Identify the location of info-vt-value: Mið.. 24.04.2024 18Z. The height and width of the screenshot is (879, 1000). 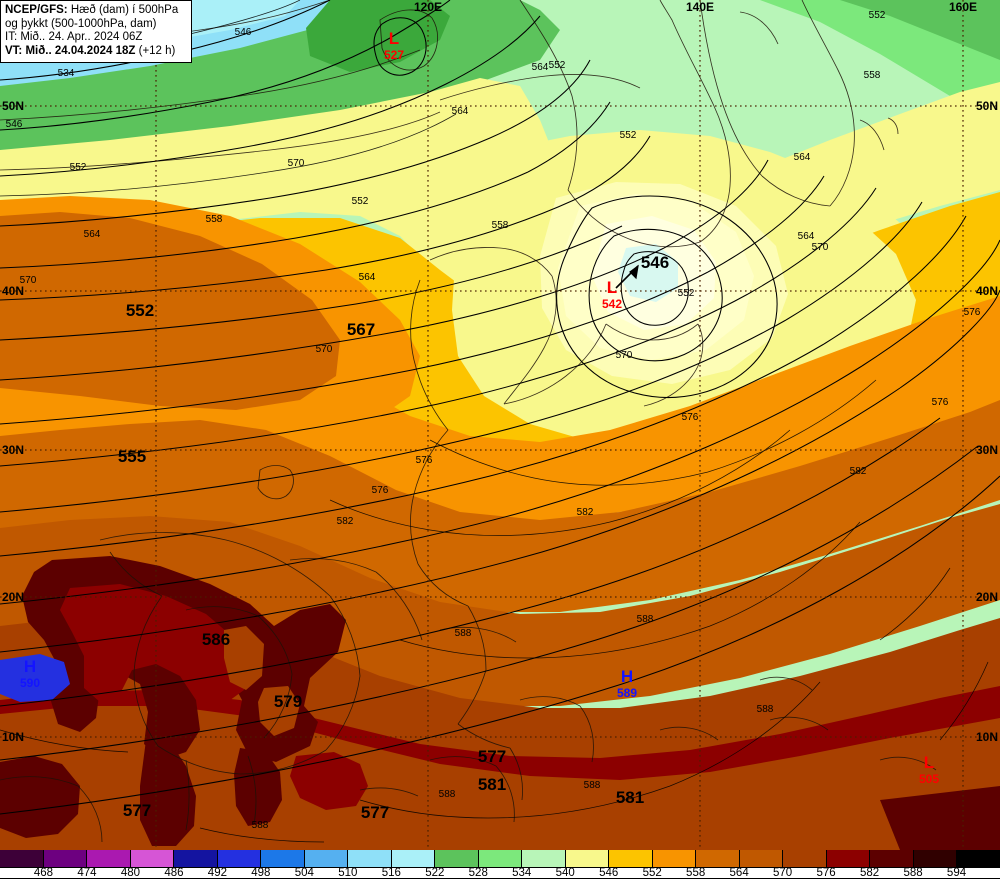
(80, 50).